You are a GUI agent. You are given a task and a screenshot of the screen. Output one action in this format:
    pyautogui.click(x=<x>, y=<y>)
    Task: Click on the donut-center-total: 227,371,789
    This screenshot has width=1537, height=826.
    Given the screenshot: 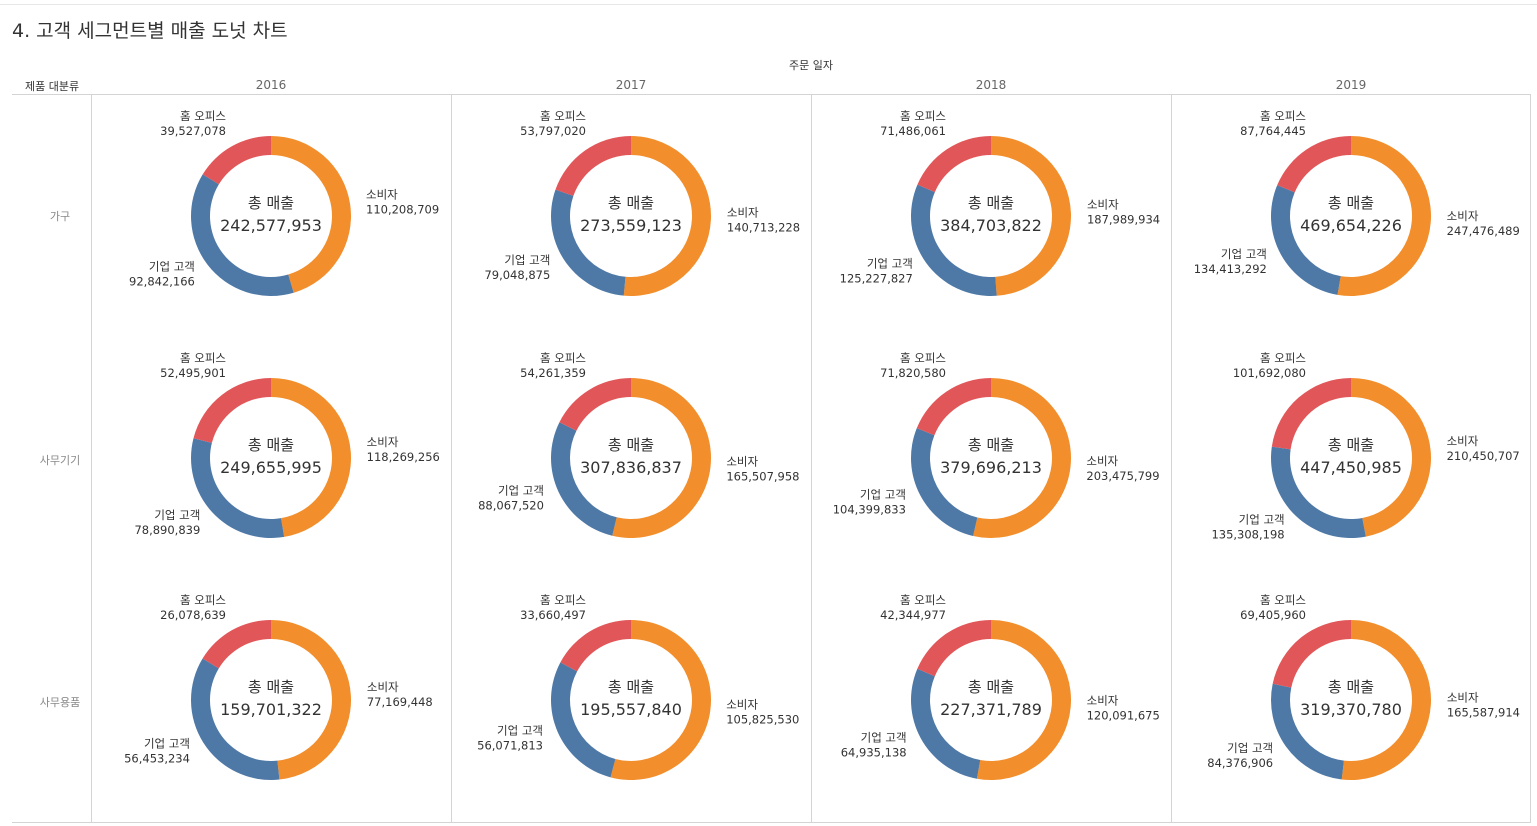 What is the action you would take?
    pyautogui.click(x=991, y=709)
    